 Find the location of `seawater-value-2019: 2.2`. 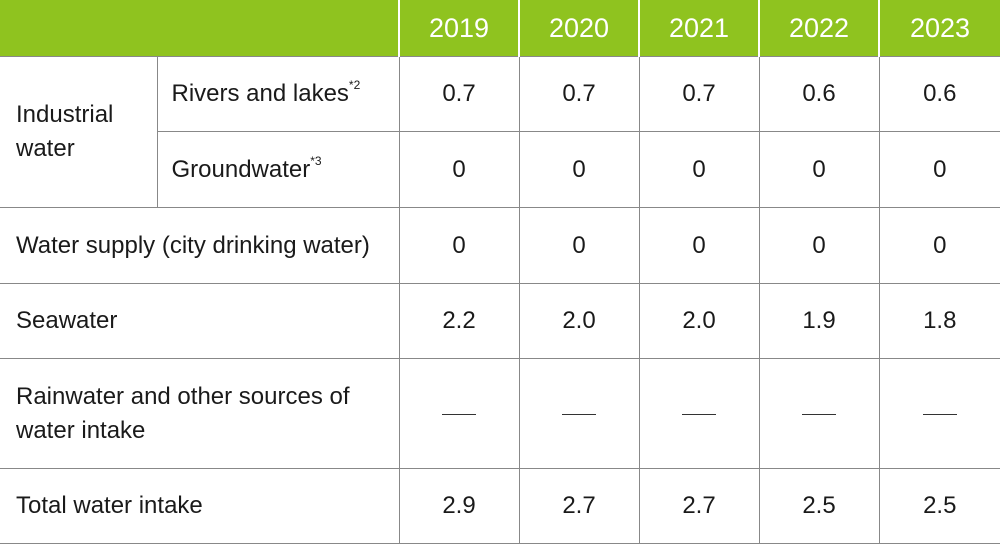

seawater-value-2019: 2.2 is located at coordinates (458, 321).